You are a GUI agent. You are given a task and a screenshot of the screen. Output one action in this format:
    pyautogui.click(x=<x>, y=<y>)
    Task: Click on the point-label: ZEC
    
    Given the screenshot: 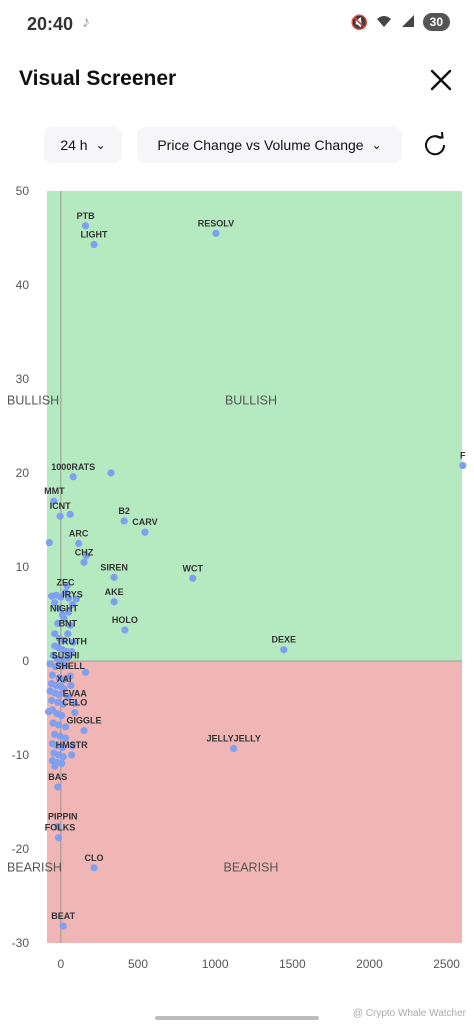 What is the action you would take?
    pyautogui.click(x=66, y=582)
    